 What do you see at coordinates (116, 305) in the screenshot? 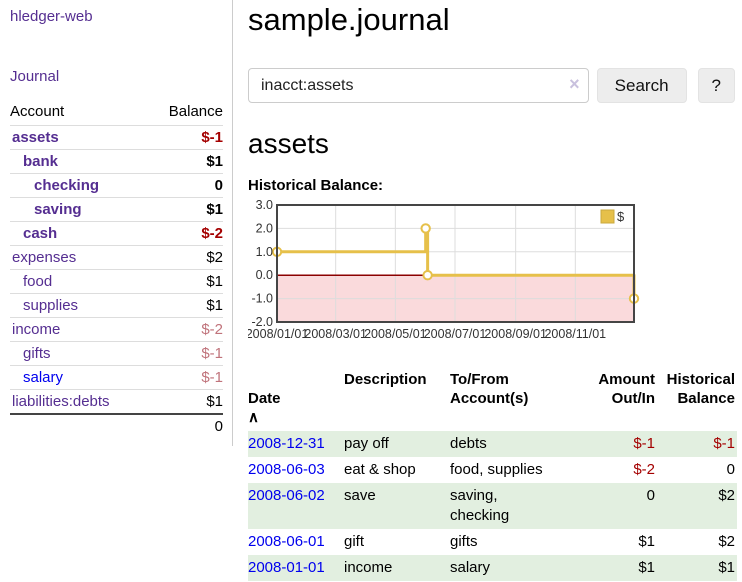
I see `account-row: supplies $1` at bounding box center [116, 305].